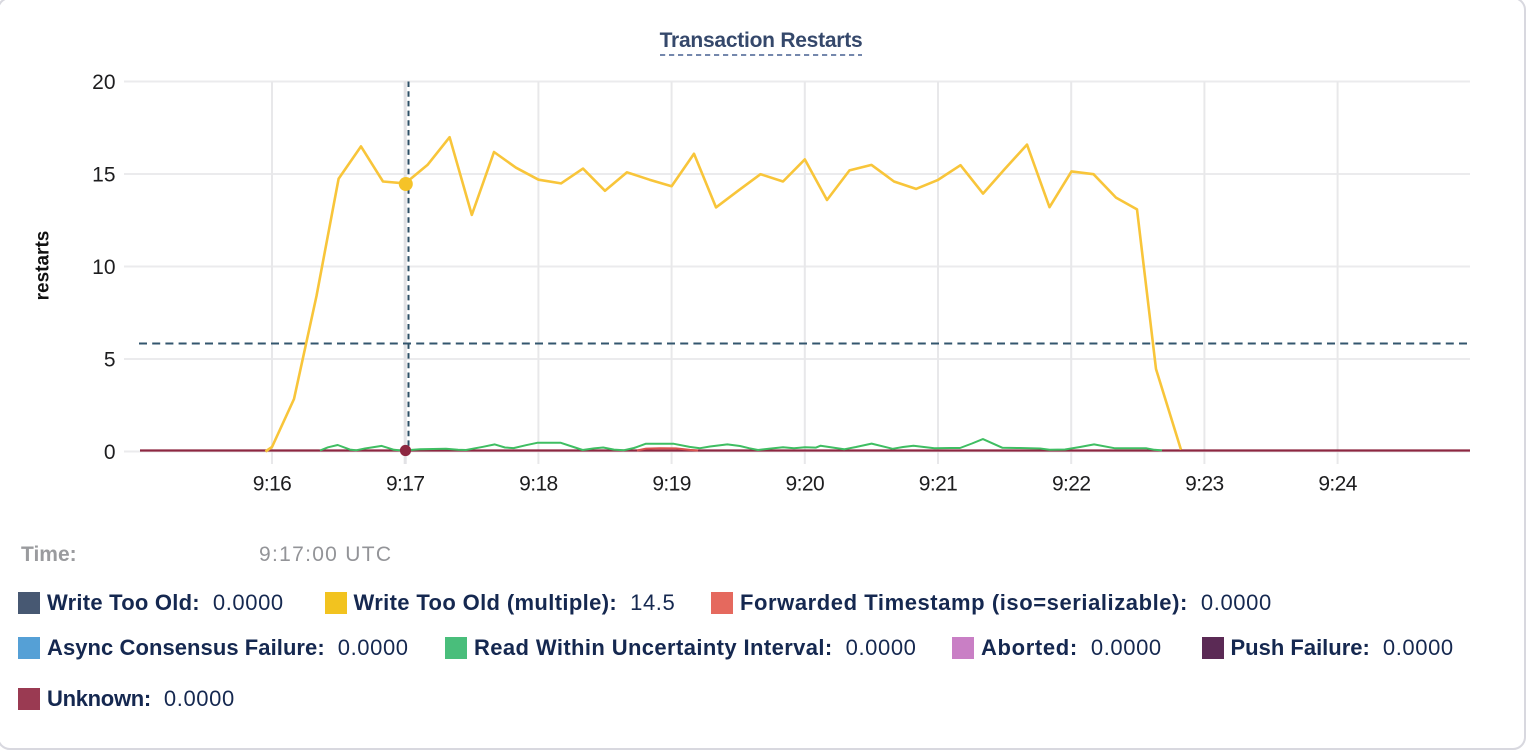 Image resolution: width=1528 pixels, height=750 pixels. What do you see at coordinates (103, 82) in the screenshot?
I see `svg-text: 20` at bounding box center [103, 82].